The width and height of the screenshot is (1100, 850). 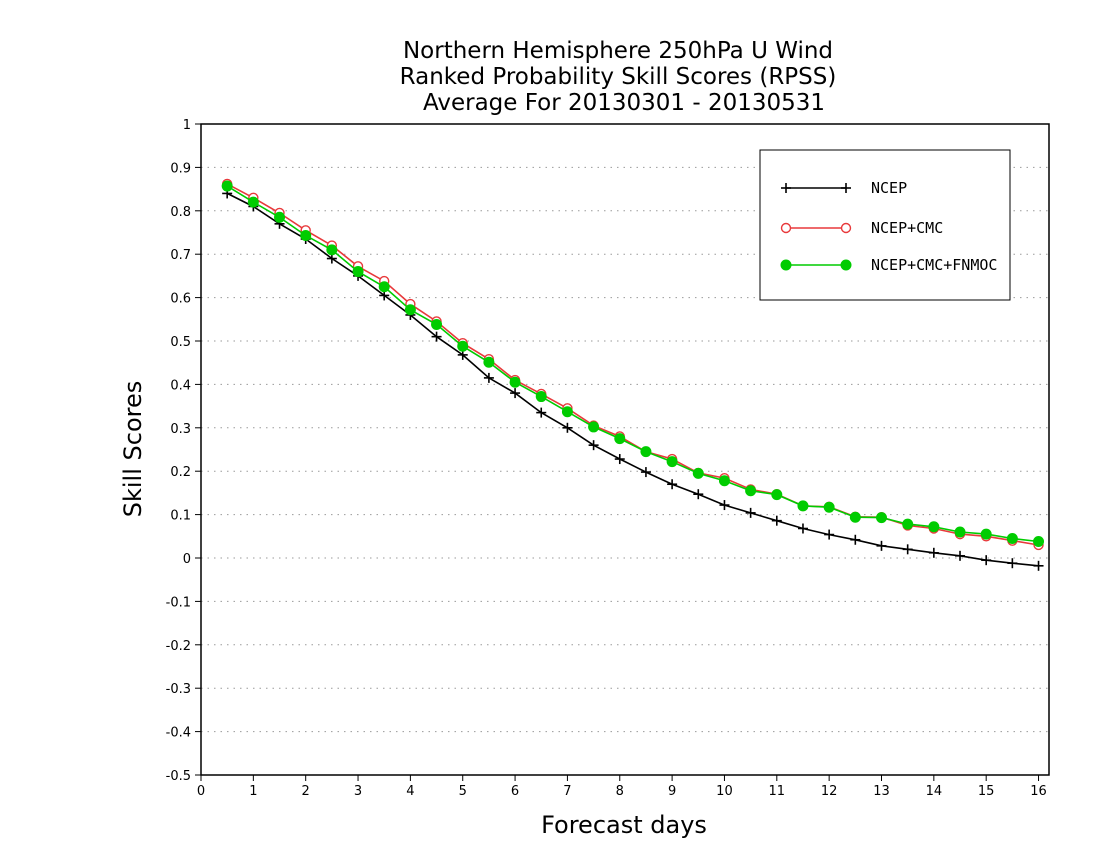 What do you see at coordinates (187, 559) in the screenshot?
I see `y-tick-label: 0` at bounding box center [187, 559].